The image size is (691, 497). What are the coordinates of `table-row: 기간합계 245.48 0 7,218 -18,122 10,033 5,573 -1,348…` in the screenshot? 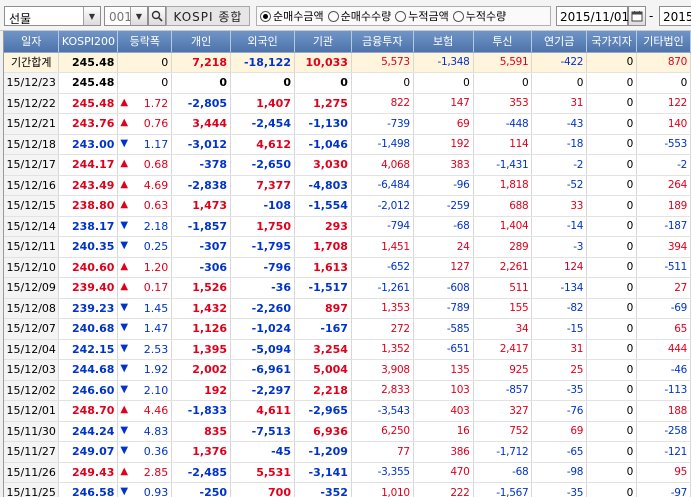 It's located at (347, 62).